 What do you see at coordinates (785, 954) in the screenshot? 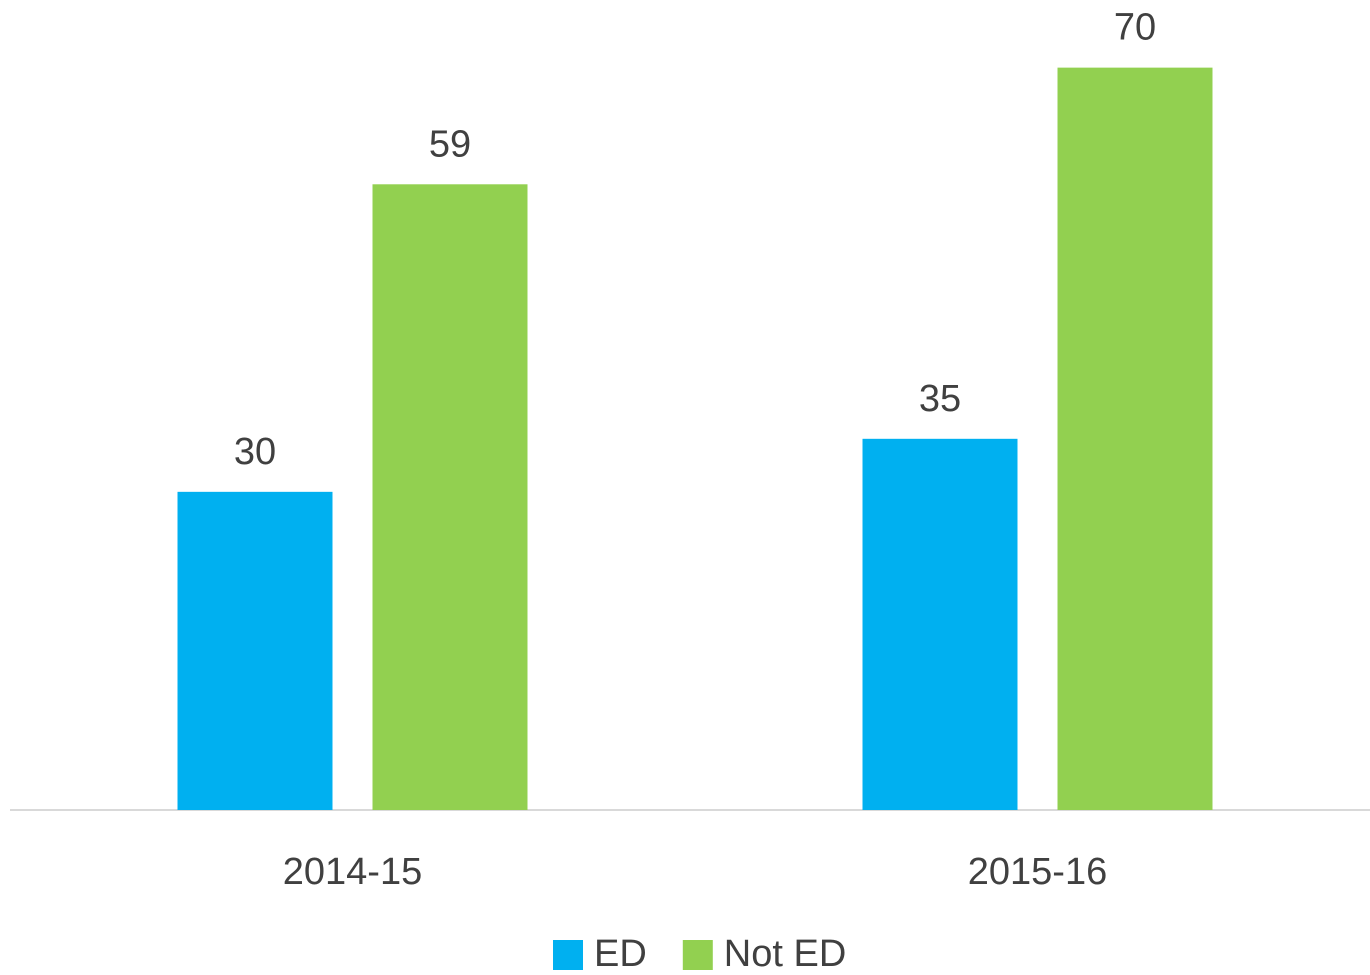
I see `legend-label: Not ED` at bounding box center [785, 954].